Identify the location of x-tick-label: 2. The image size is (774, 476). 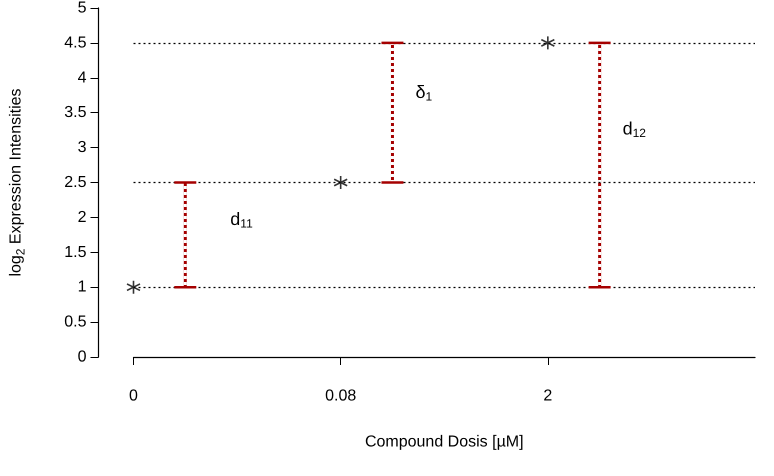
(547, 396).